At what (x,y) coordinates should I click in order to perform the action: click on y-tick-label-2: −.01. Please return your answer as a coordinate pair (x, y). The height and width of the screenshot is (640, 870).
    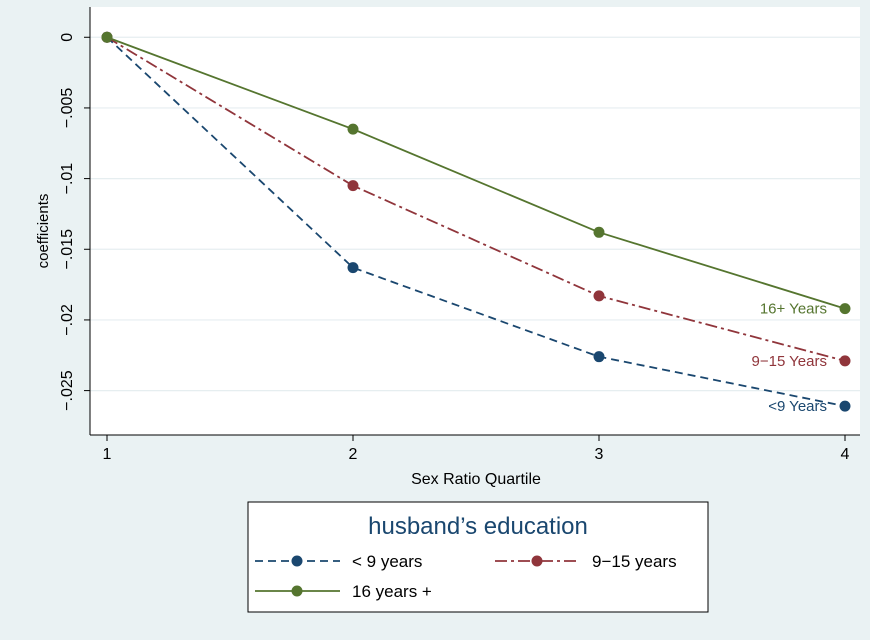
    Looking at the image, I should click on (67, 179).